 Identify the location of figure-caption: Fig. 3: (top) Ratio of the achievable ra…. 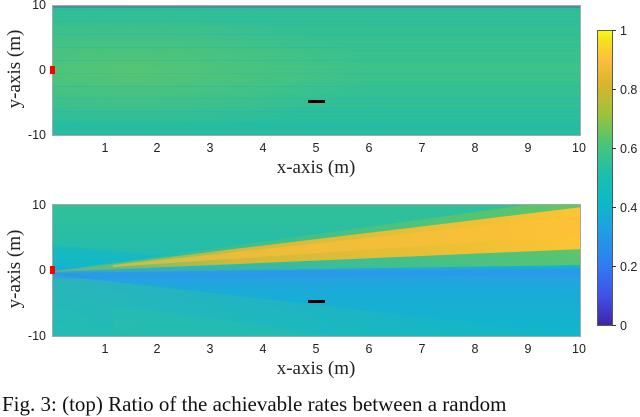
(254, 404).